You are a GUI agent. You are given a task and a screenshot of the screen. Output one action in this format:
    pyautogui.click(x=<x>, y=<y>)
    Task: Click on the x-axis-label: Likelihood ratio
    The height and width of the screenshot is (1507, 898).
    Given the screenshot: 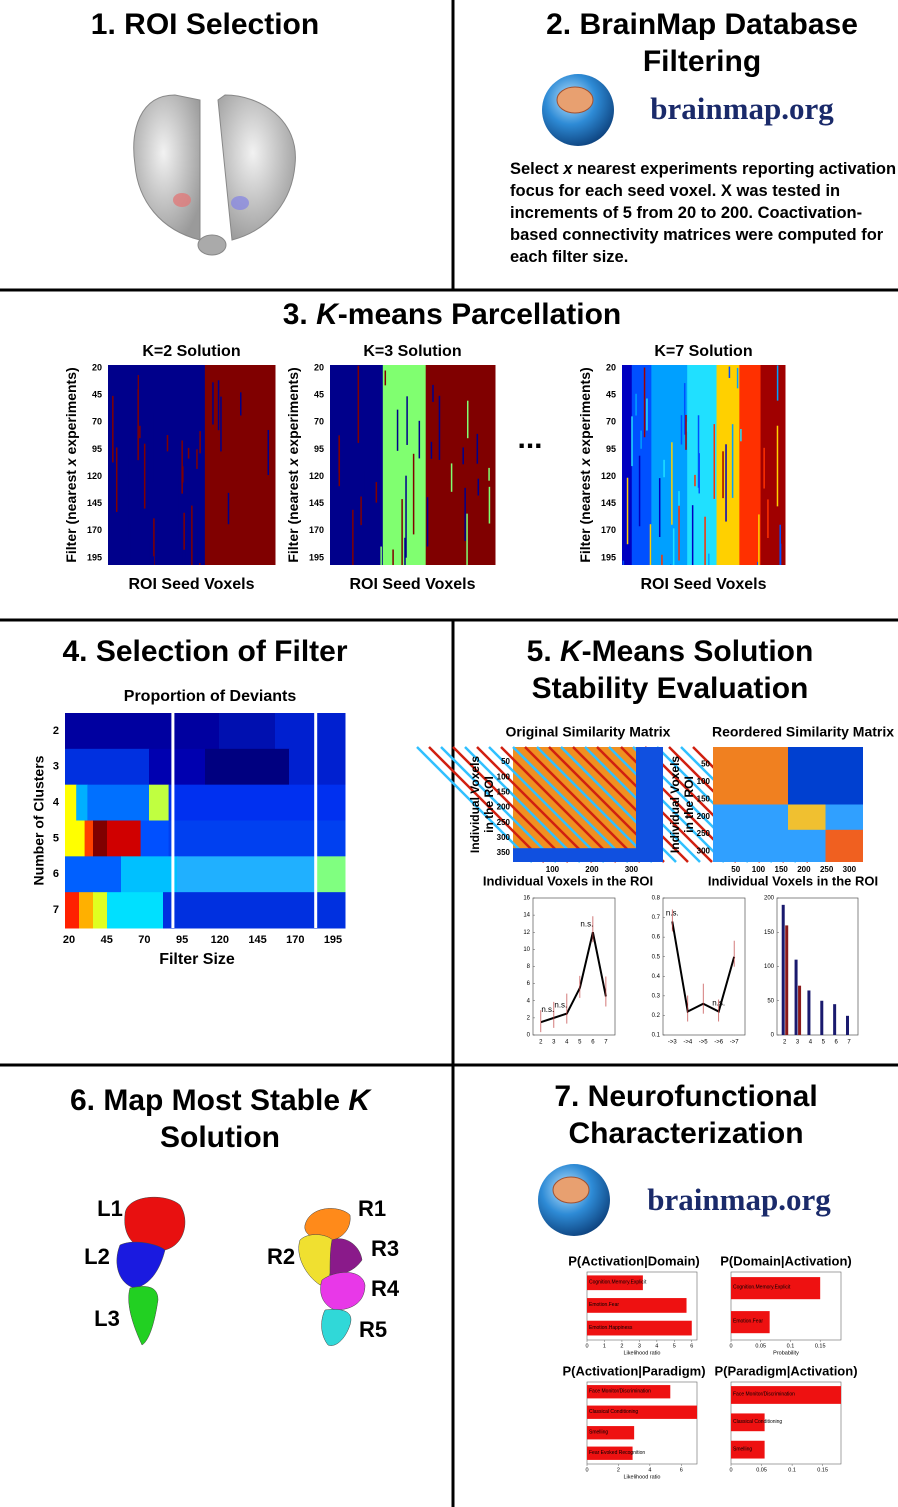 What is the action you would take?
    pyautogui.click(x=642, y=1477)
    